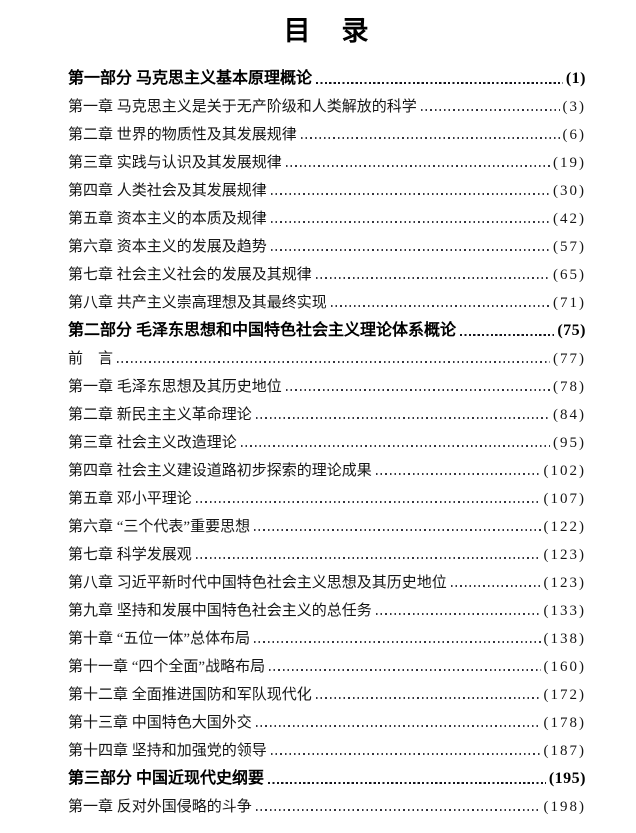 The image size is (636, 833). Describe the element at coordinates (159, 639) in the screenshot. I see `toc-entry-label: 第十章 “五位一体”总体布局` at that location.